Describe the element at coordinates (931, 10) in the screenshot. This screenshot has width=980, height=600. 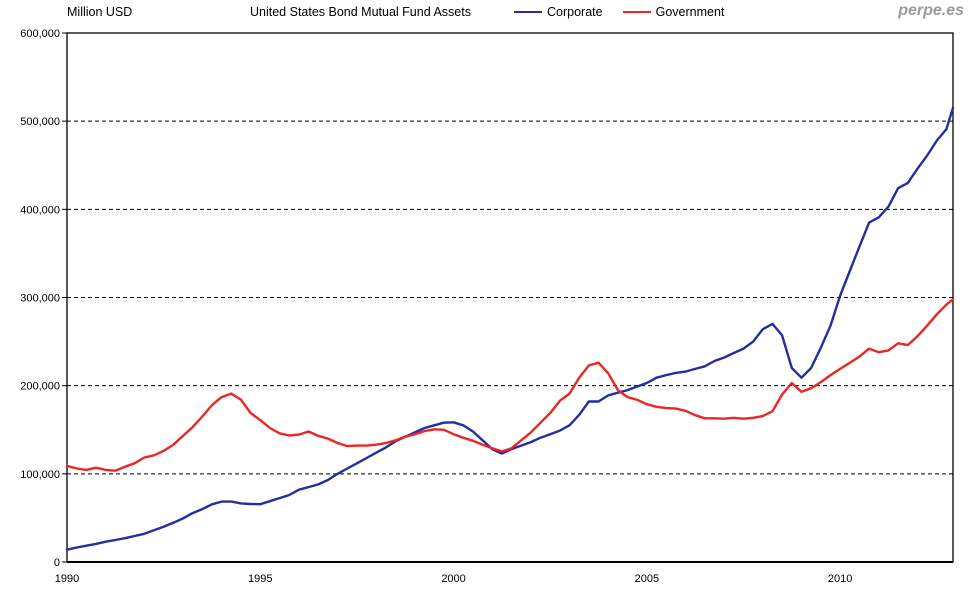
I see `watermark: perpe.es` at that location.